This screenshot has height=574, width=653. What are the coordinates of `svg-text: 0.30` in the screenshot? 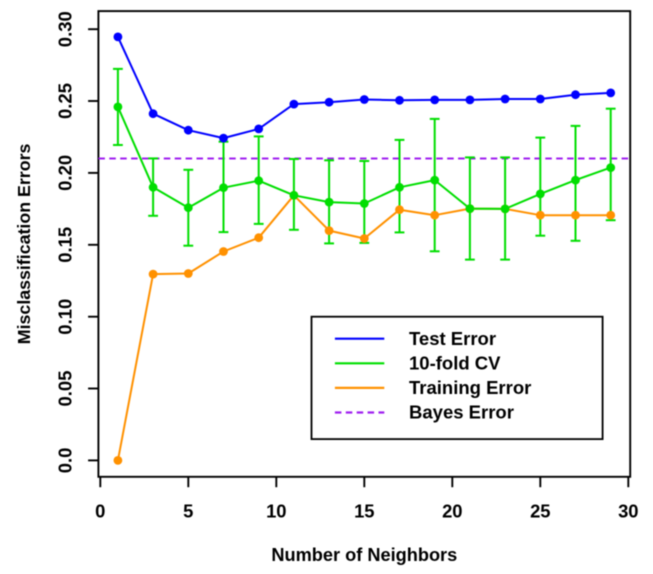 It's located at (65, 29).